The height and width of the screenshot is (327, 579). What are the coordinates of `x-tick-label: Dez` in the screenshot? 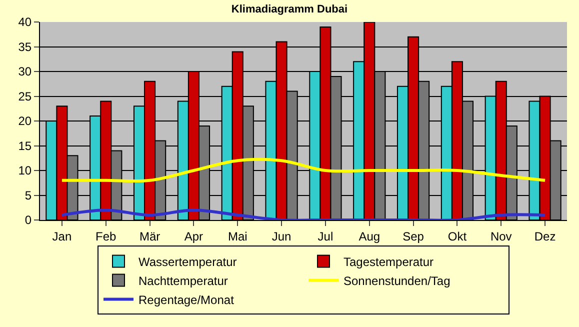 It's located at (545, 236).